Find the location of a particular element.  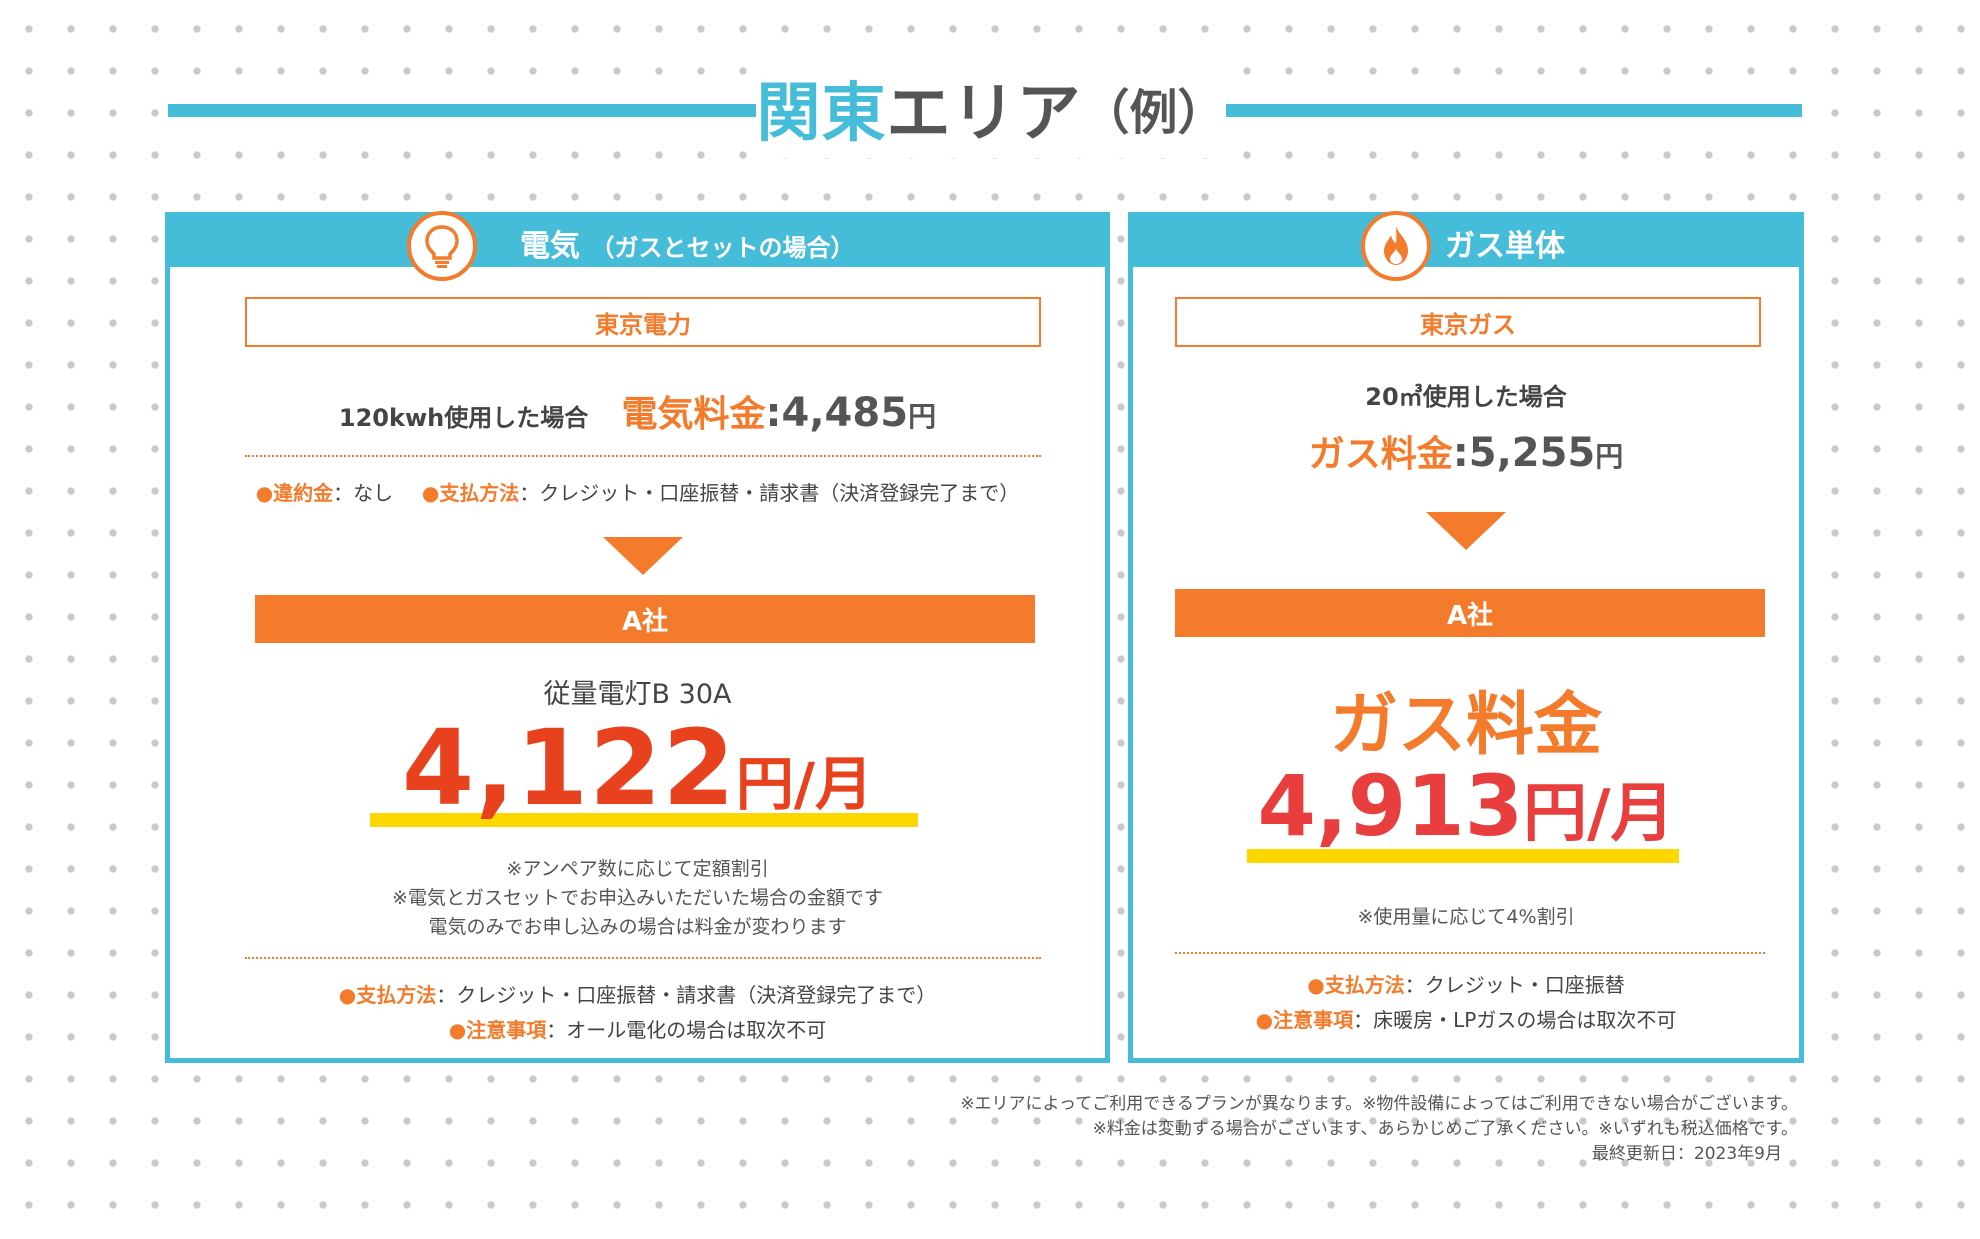

title-region: 関東 is located at coordinates (821, 114).